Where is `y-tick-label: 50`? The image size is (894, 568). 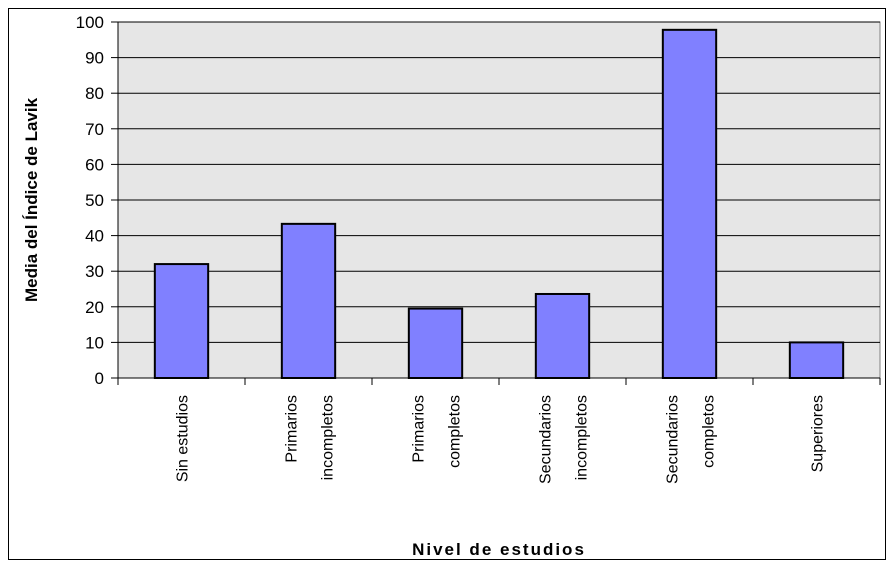
y-tick-label: 50 is located at coordinates (94, 200).